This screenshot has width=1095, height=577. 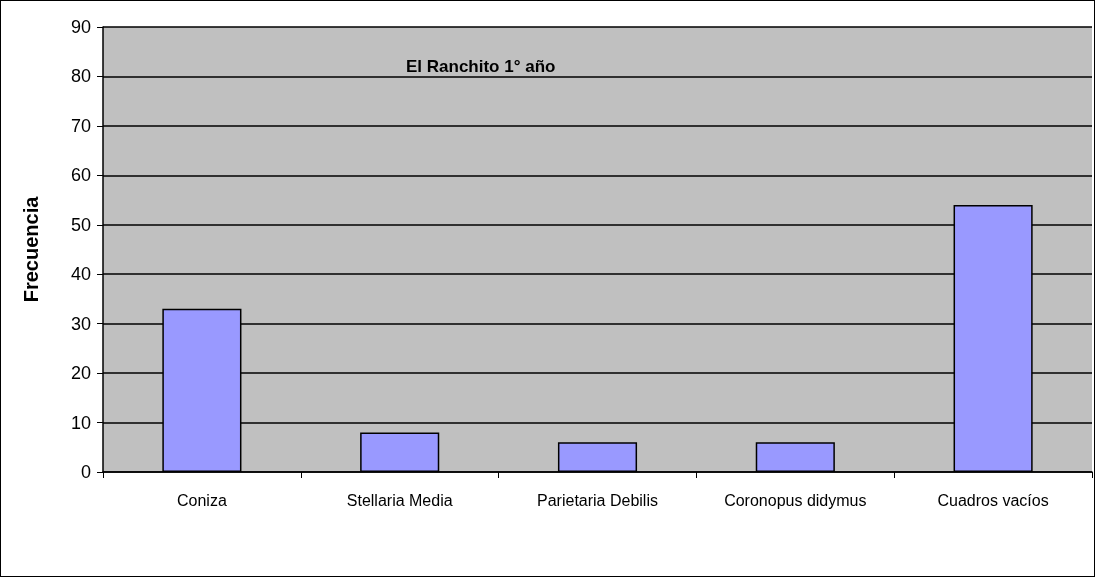 What do you see at coordinates (80, 125) in the screenshot?
I see `y-tick-label: 70` at bounding box center [80, 125].